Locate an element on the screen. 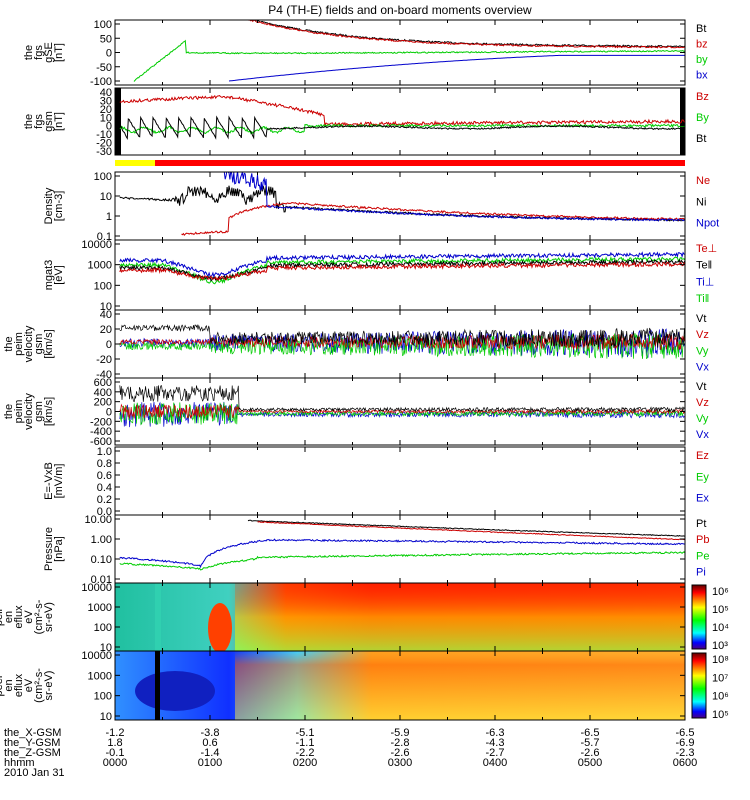 This screenshot has width=750, height=800. y-tick-label: 0.0 is located at coordinates (104, 512).